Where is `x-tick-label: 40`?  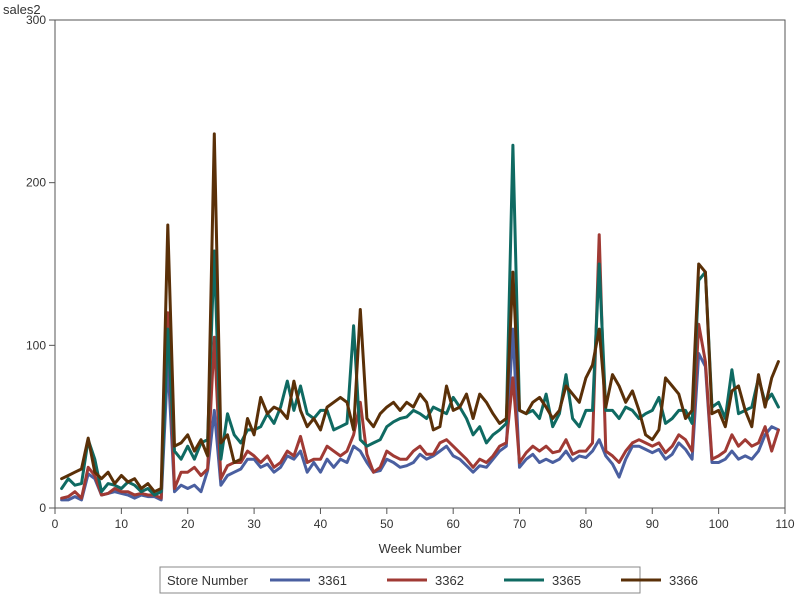
x-tick-label: 40 is located at coordinates (321, 524).